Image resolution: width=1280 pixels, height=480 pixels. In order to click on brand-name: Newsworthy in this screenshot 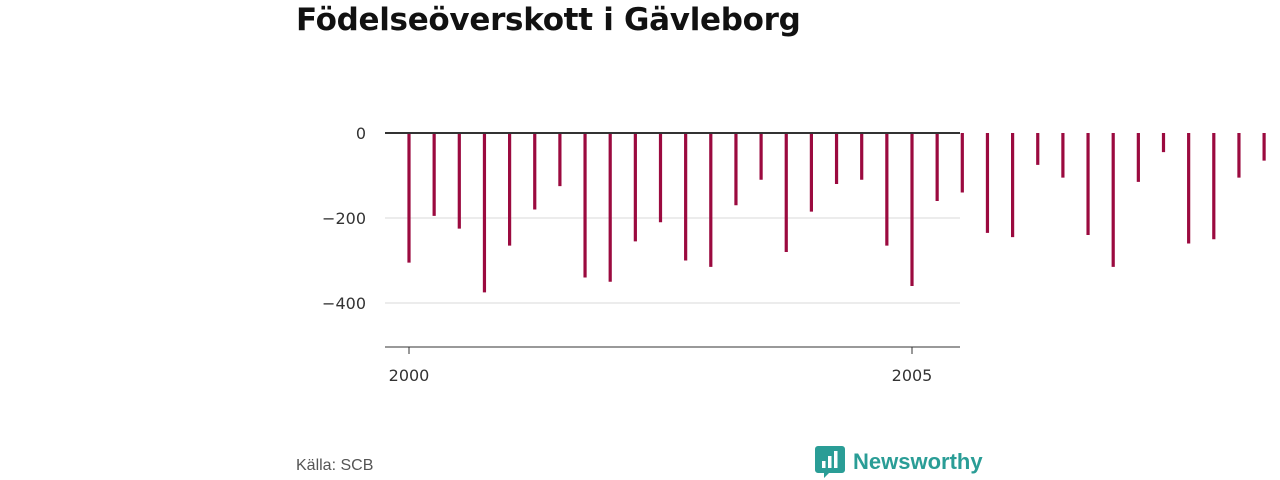, I will do `click(918, 461)`.